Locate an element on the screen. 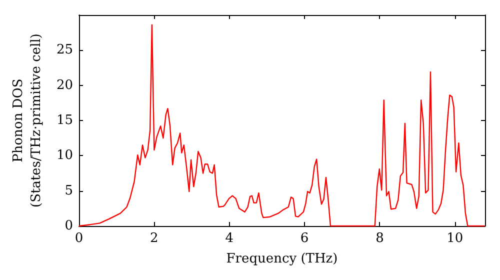 Image resolution: width=500 pixels, height=280 pixels. y-tick-label: 10 is located at coordinates (64, 156).